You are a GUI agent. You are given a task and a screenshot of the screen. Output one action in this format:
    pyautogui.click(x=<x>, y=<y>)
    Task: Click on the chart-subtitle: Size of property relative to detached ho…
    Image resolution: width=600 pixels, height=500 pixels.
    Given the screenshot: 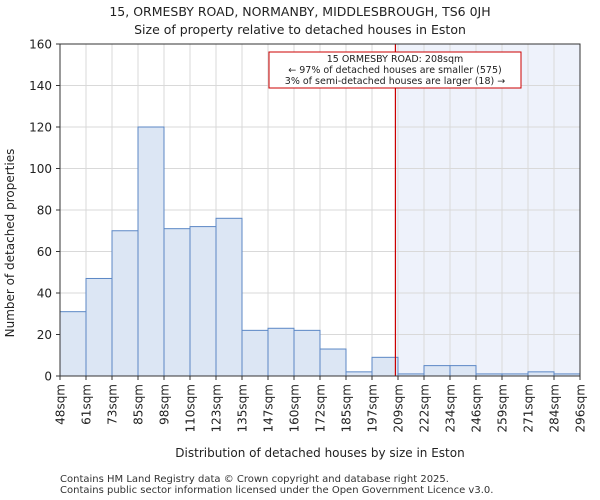 What is the action you would take?
    pyautogui.click(x=300, y=29)
    